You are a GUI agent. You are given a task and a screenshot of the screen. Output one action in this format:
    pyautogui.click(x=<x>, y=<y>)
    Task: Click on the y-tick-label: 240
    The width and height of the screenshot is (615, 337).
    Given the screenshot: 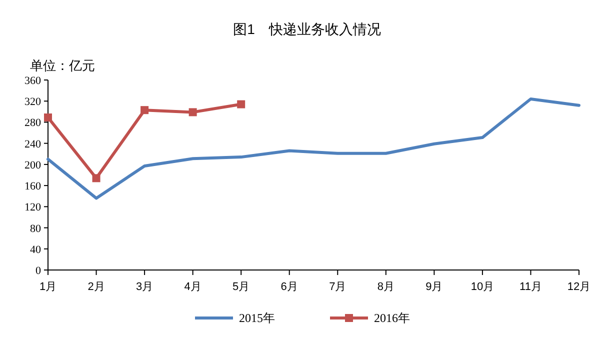 What is the action you would take?
    pyautogui.click(x=33, y=144)
    